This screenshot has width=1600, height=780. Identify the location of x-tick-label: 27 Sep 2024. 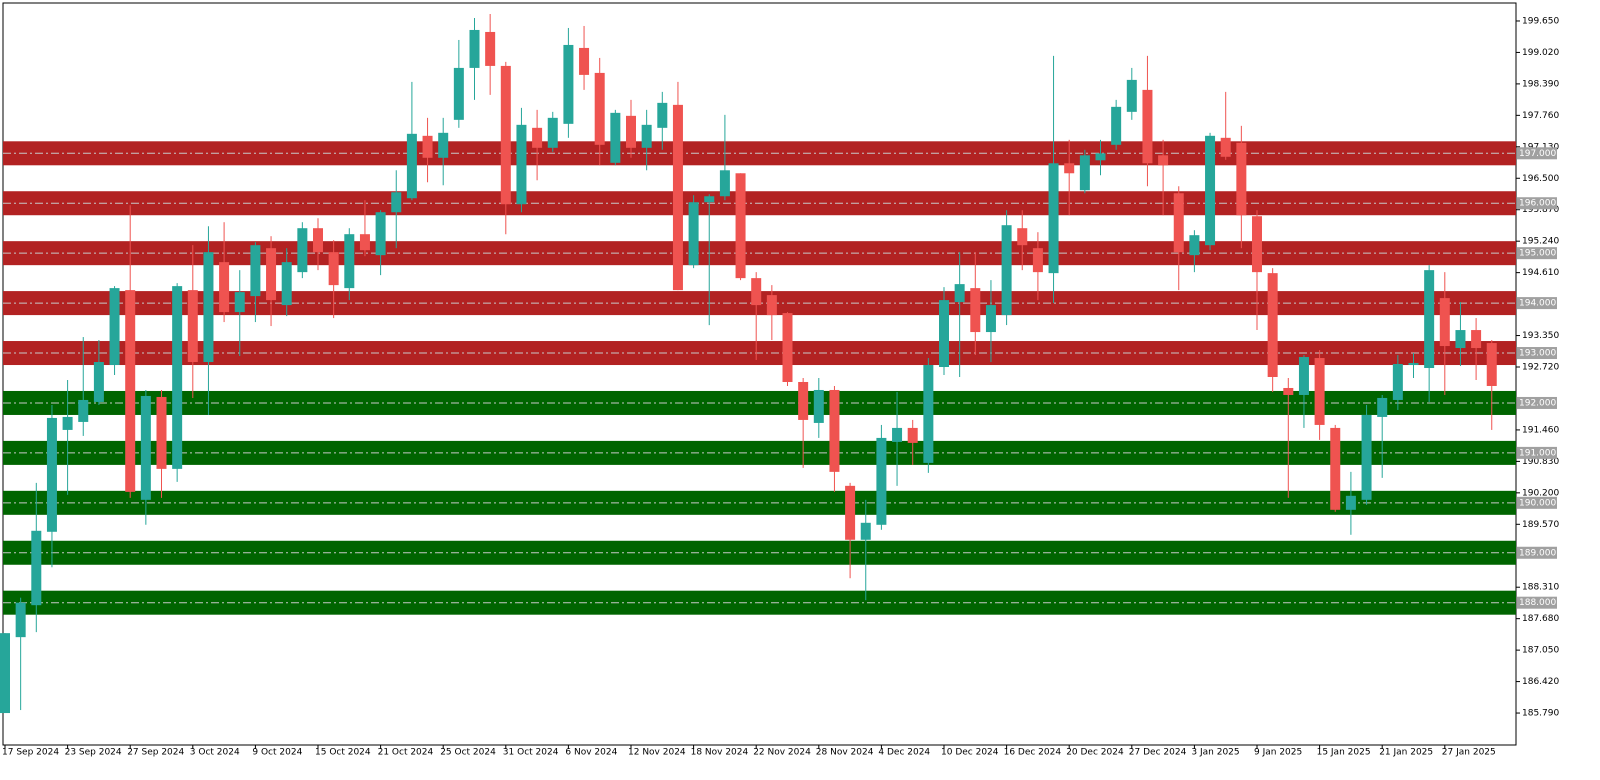
(155, 753).